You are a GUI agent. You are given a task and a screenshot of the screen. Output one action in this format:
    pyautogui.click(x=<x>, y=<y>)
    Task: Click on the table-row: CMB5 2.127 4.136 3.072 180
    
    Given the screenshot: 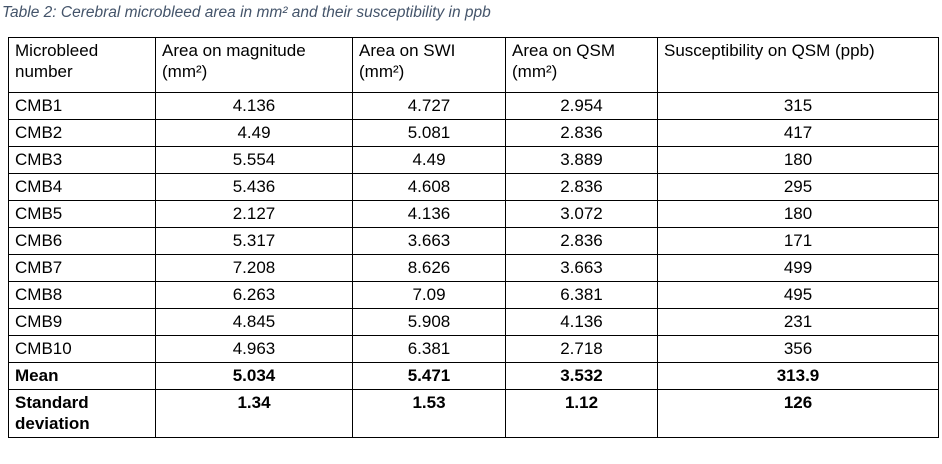 What is the action you would take?
    pyautogui.click(x=473, y=213)
    